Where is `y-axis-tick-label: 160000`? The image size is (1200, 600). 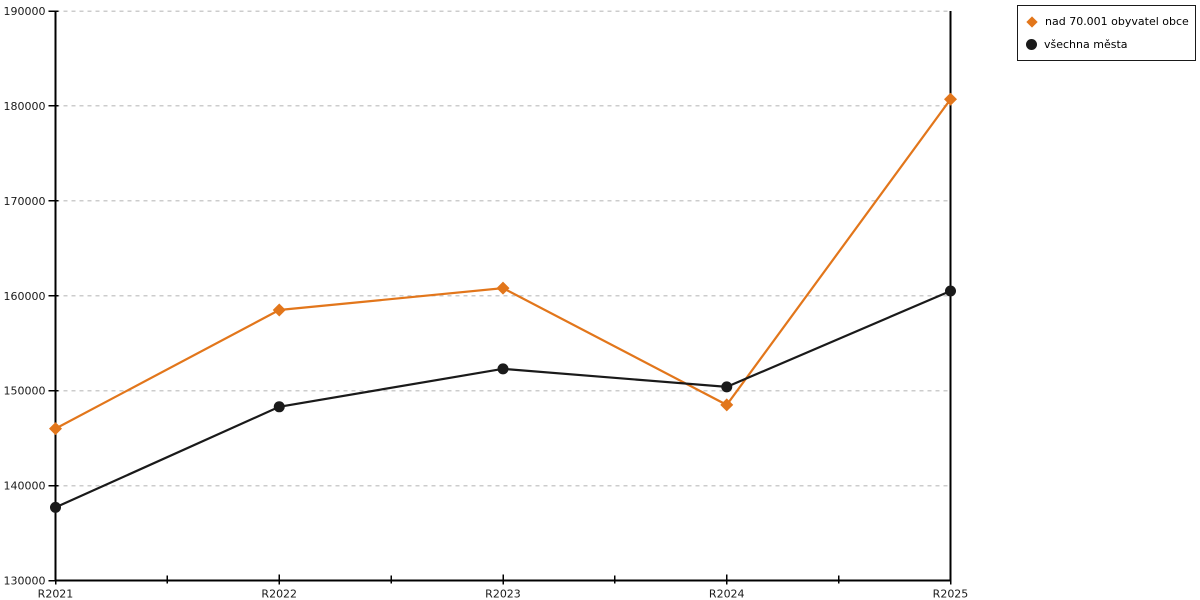
y-axis-tick-label: 160000 is located at coordinates (25, 296).